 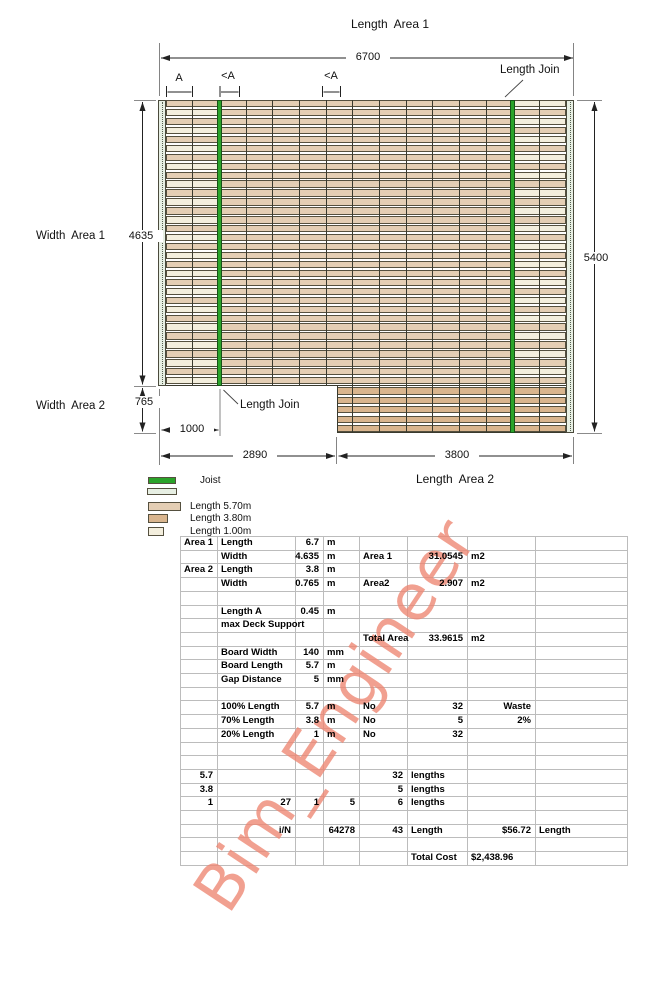 What do you see at coordinates (368, 57) in the screenshot?
I see `dim-6700: 6700` at bounding box center [368, 57].